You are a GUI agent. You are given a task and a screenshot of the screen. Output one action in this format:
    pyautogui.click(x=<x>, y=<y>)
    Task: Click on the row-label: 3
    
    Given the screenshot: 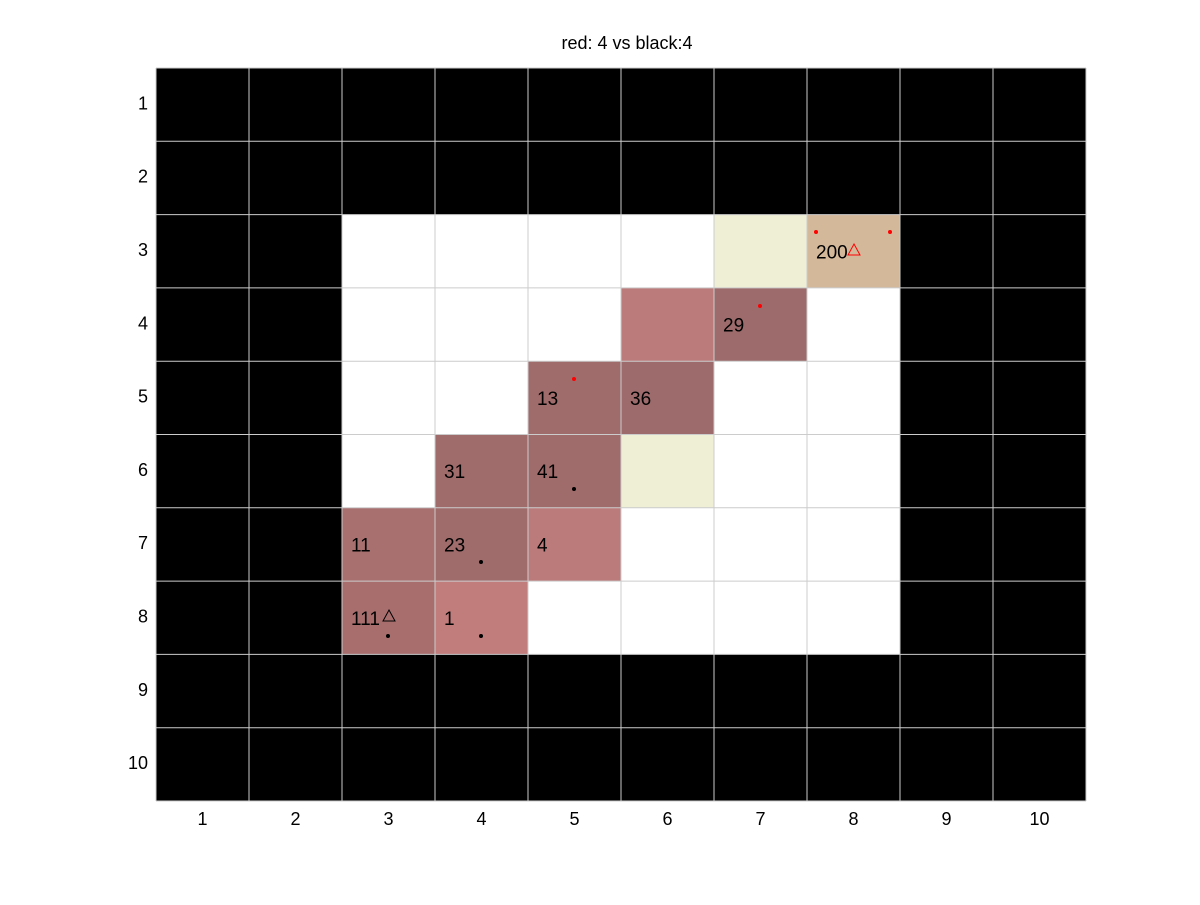 What is the action you would take?
    pyautogui.click(x=143, y=250)
    